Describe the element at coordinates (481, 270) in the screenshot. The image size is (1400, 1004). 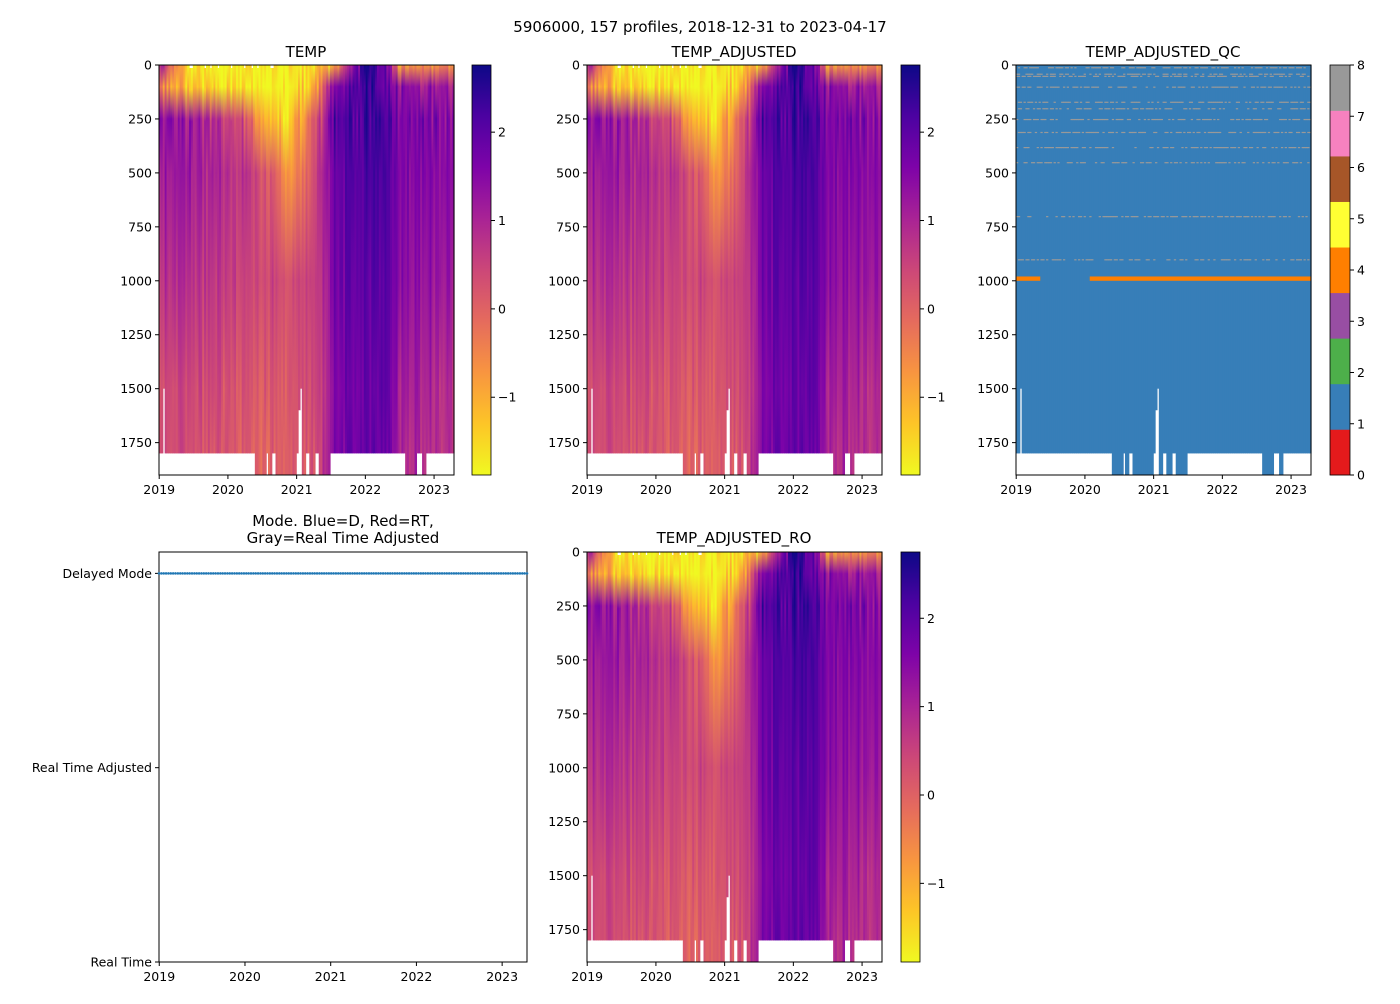
I see `colorbar` at that location.